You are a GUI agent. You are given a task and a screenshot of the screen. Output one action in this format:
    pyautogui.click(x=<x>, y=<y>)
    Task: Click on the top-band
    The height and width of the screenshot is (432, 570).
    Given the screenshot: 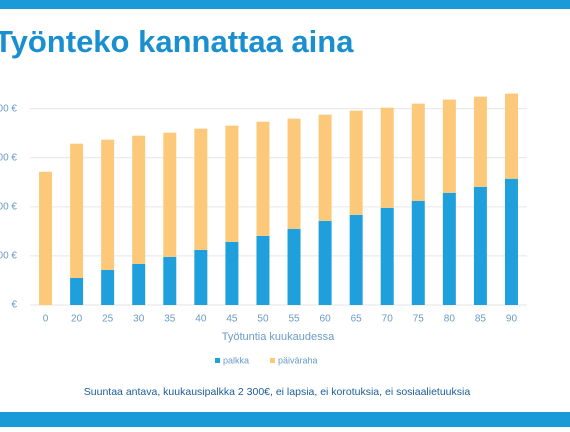 What is the action you would take?
    pyautogui.click(x=285, y=4)
    